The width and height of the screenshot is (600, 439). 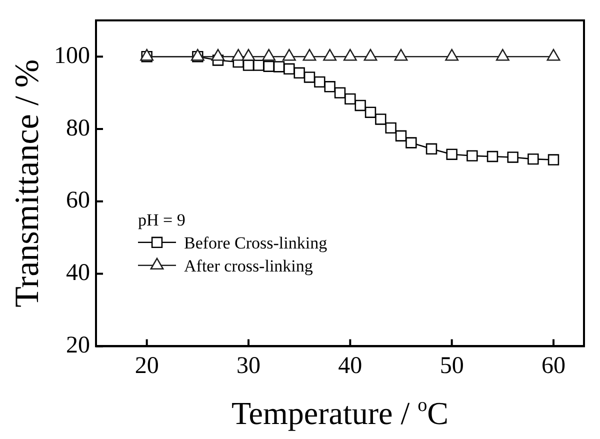 I want to click on x-tick-label: 60, so click(x=554, y=365).